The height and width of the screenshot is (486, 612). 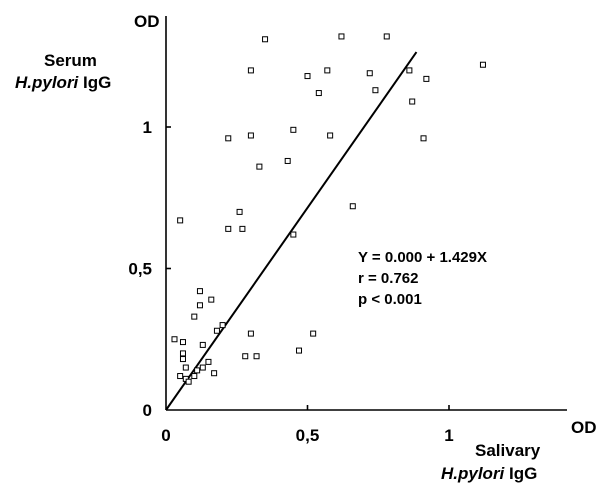 What do you see at coordinates (520, 473) in the screenshot?
I see `x-axis-label-rest: IgG` at bounding box center [520, 473].